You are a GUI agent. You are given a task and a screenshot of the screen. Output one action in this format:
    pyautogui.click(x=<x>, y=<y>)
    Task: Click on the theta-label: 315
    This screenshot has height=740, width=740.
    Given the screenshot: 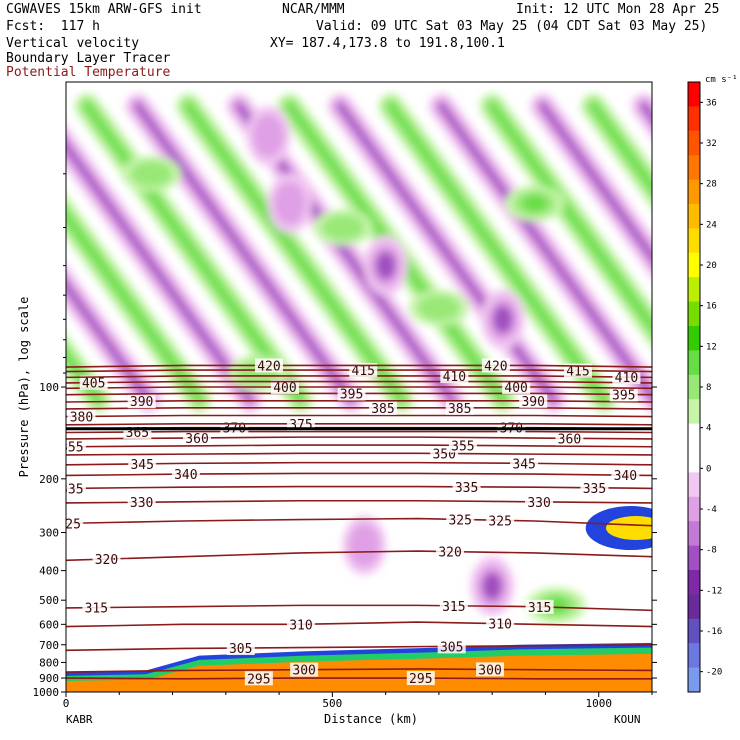 What is the action you would take?
    pyautogui.click(x=453, y=607)
    